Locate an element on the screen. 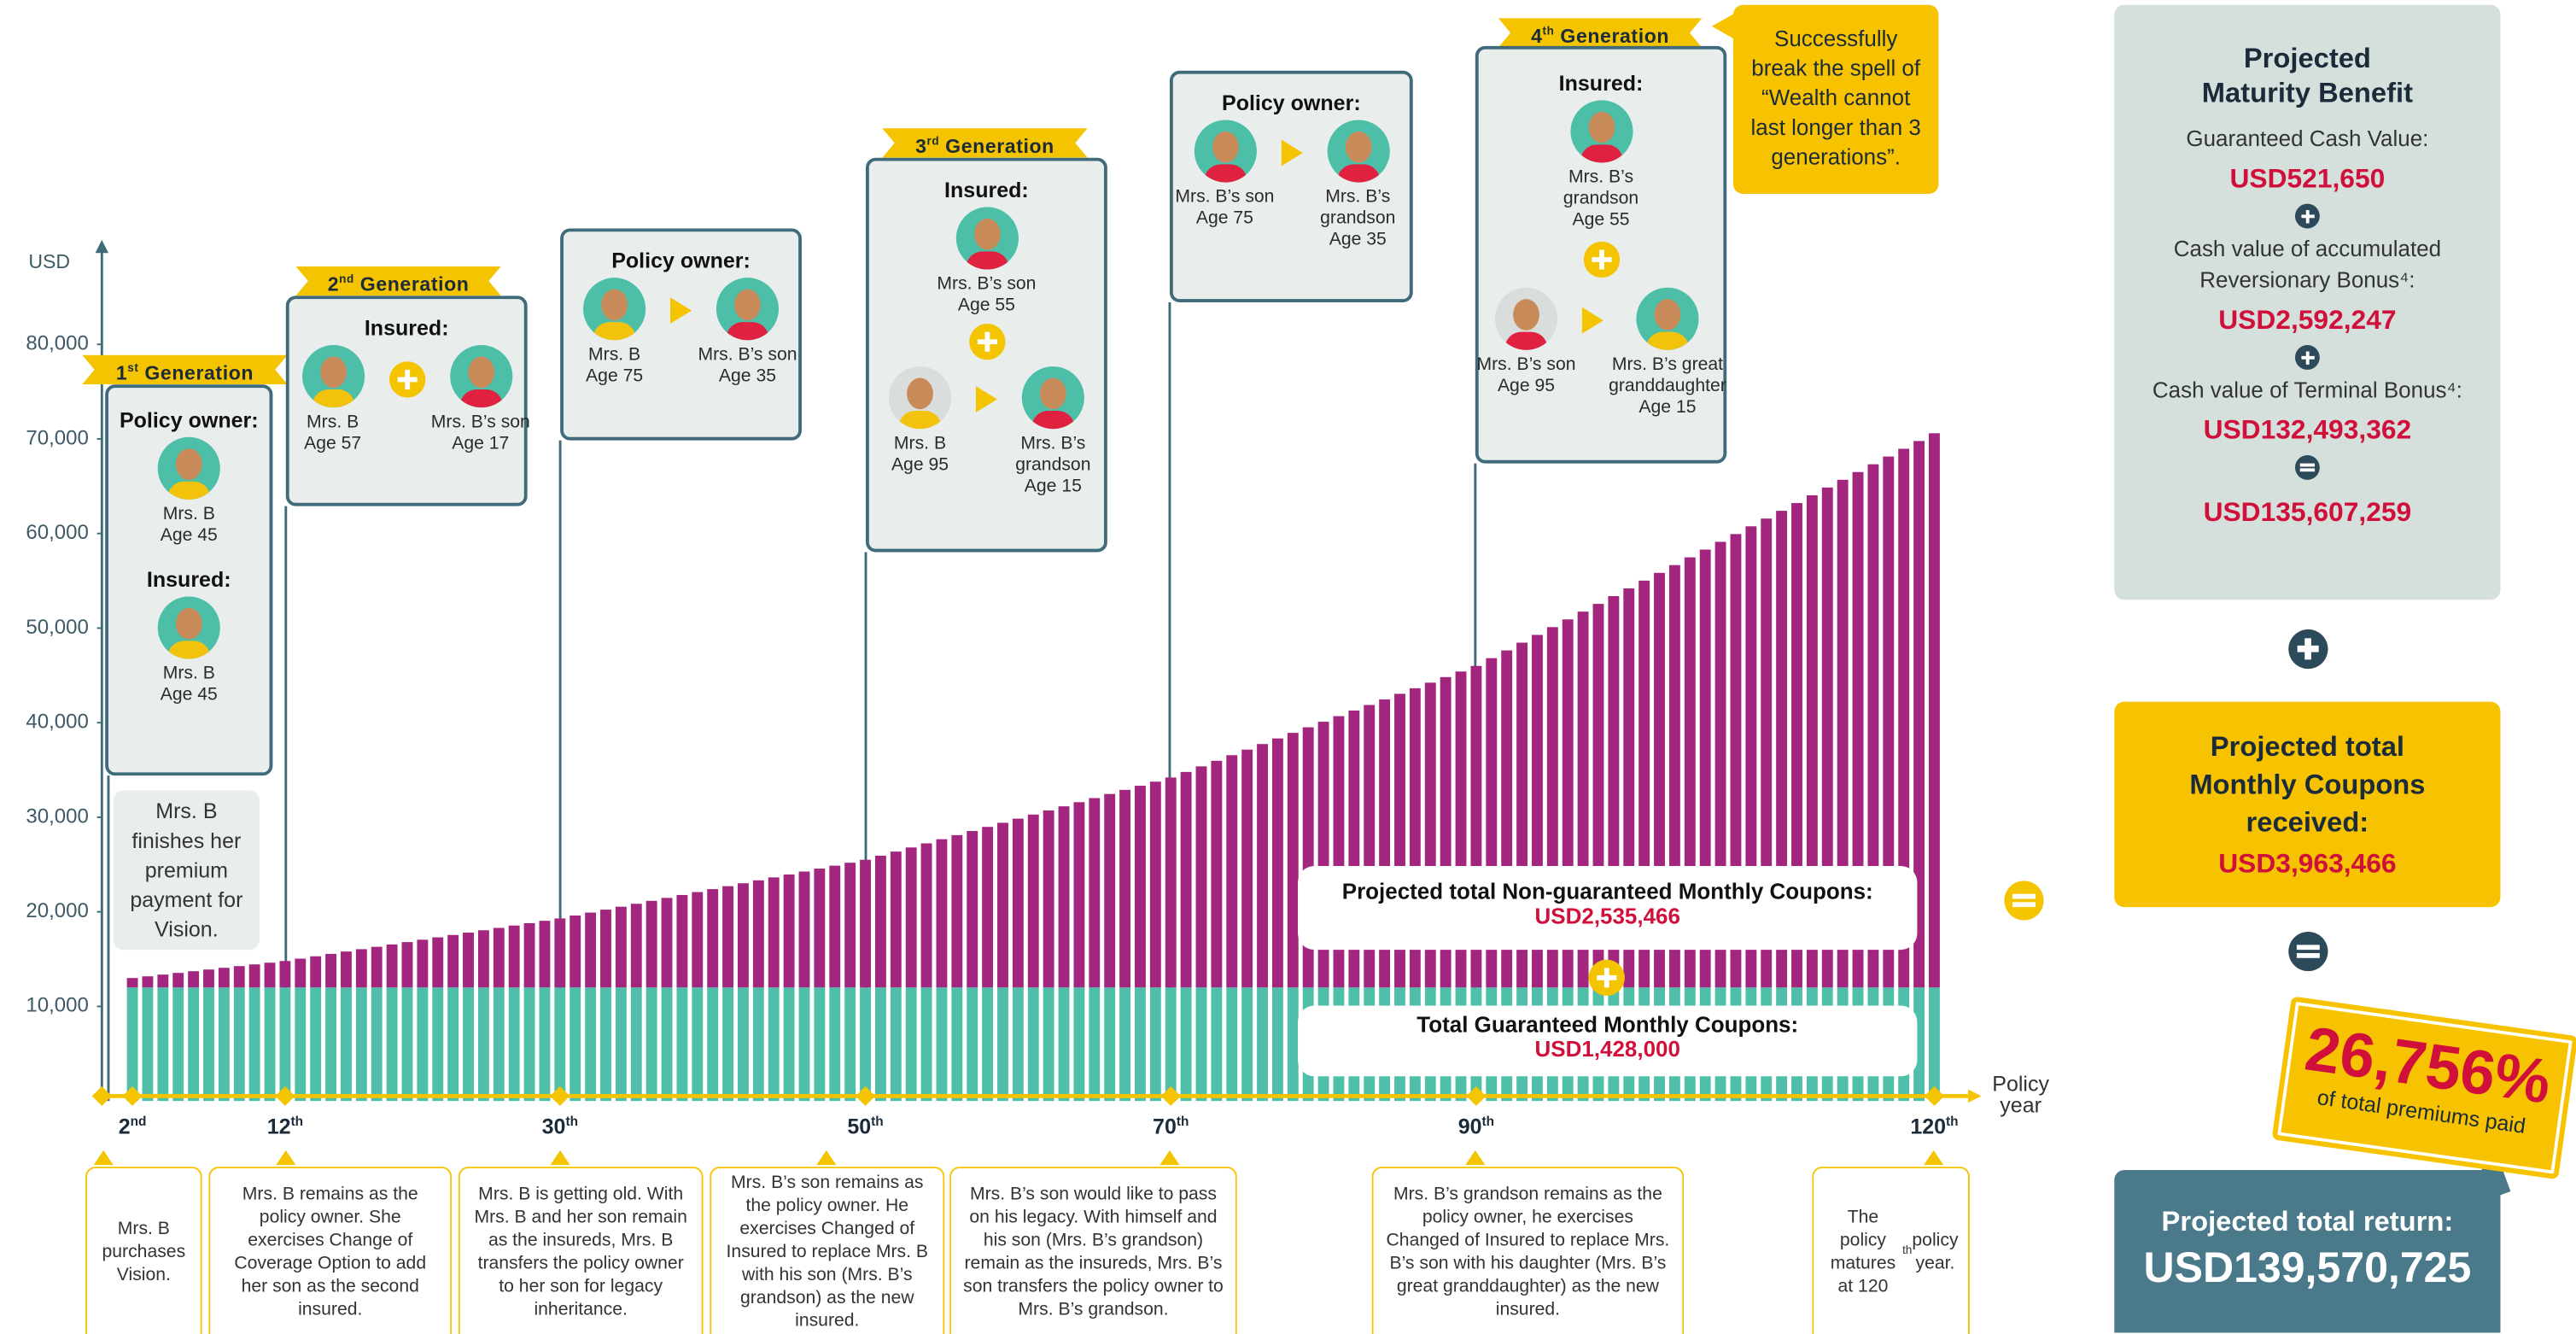 The image size is (2576, 1334). person: Mrs. B Age 75 is located at coordinates (614, 333).